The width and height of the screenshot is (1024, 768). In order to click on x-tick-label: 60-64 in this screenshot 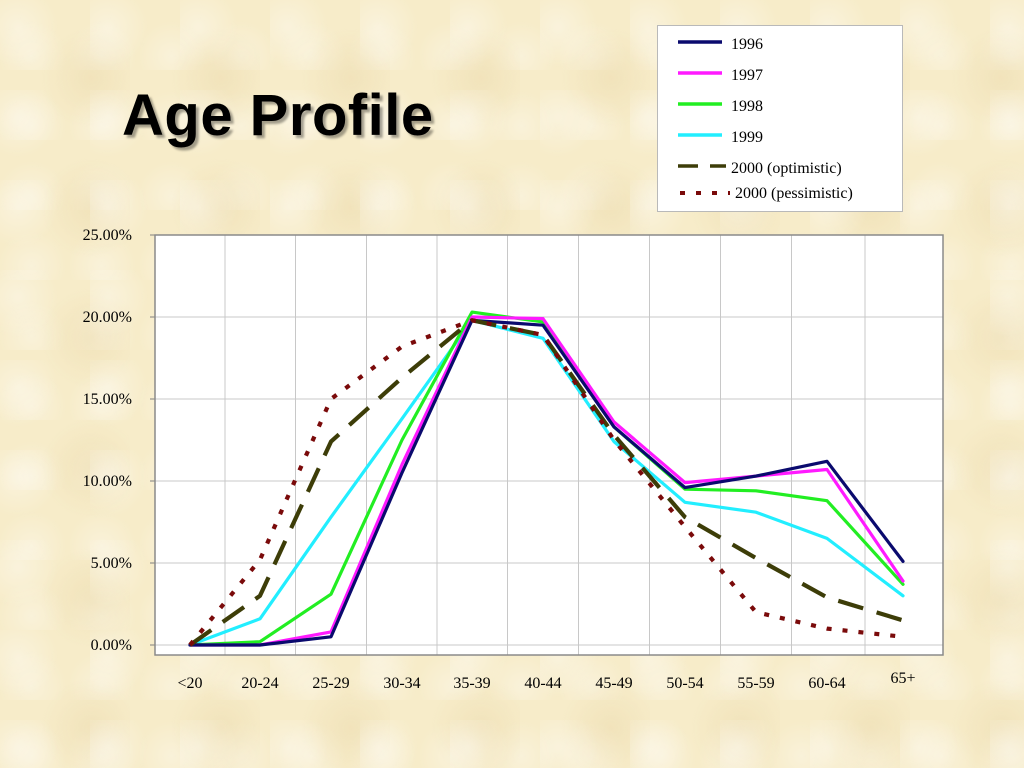, I will do `click(826, 683)`.